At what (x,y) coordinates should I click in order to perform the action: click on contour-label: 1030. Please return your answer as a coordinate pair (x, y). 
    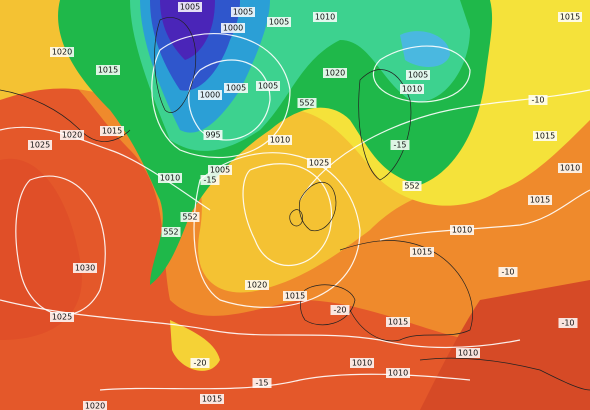
    Looking at the image, I should click on (85, 268).